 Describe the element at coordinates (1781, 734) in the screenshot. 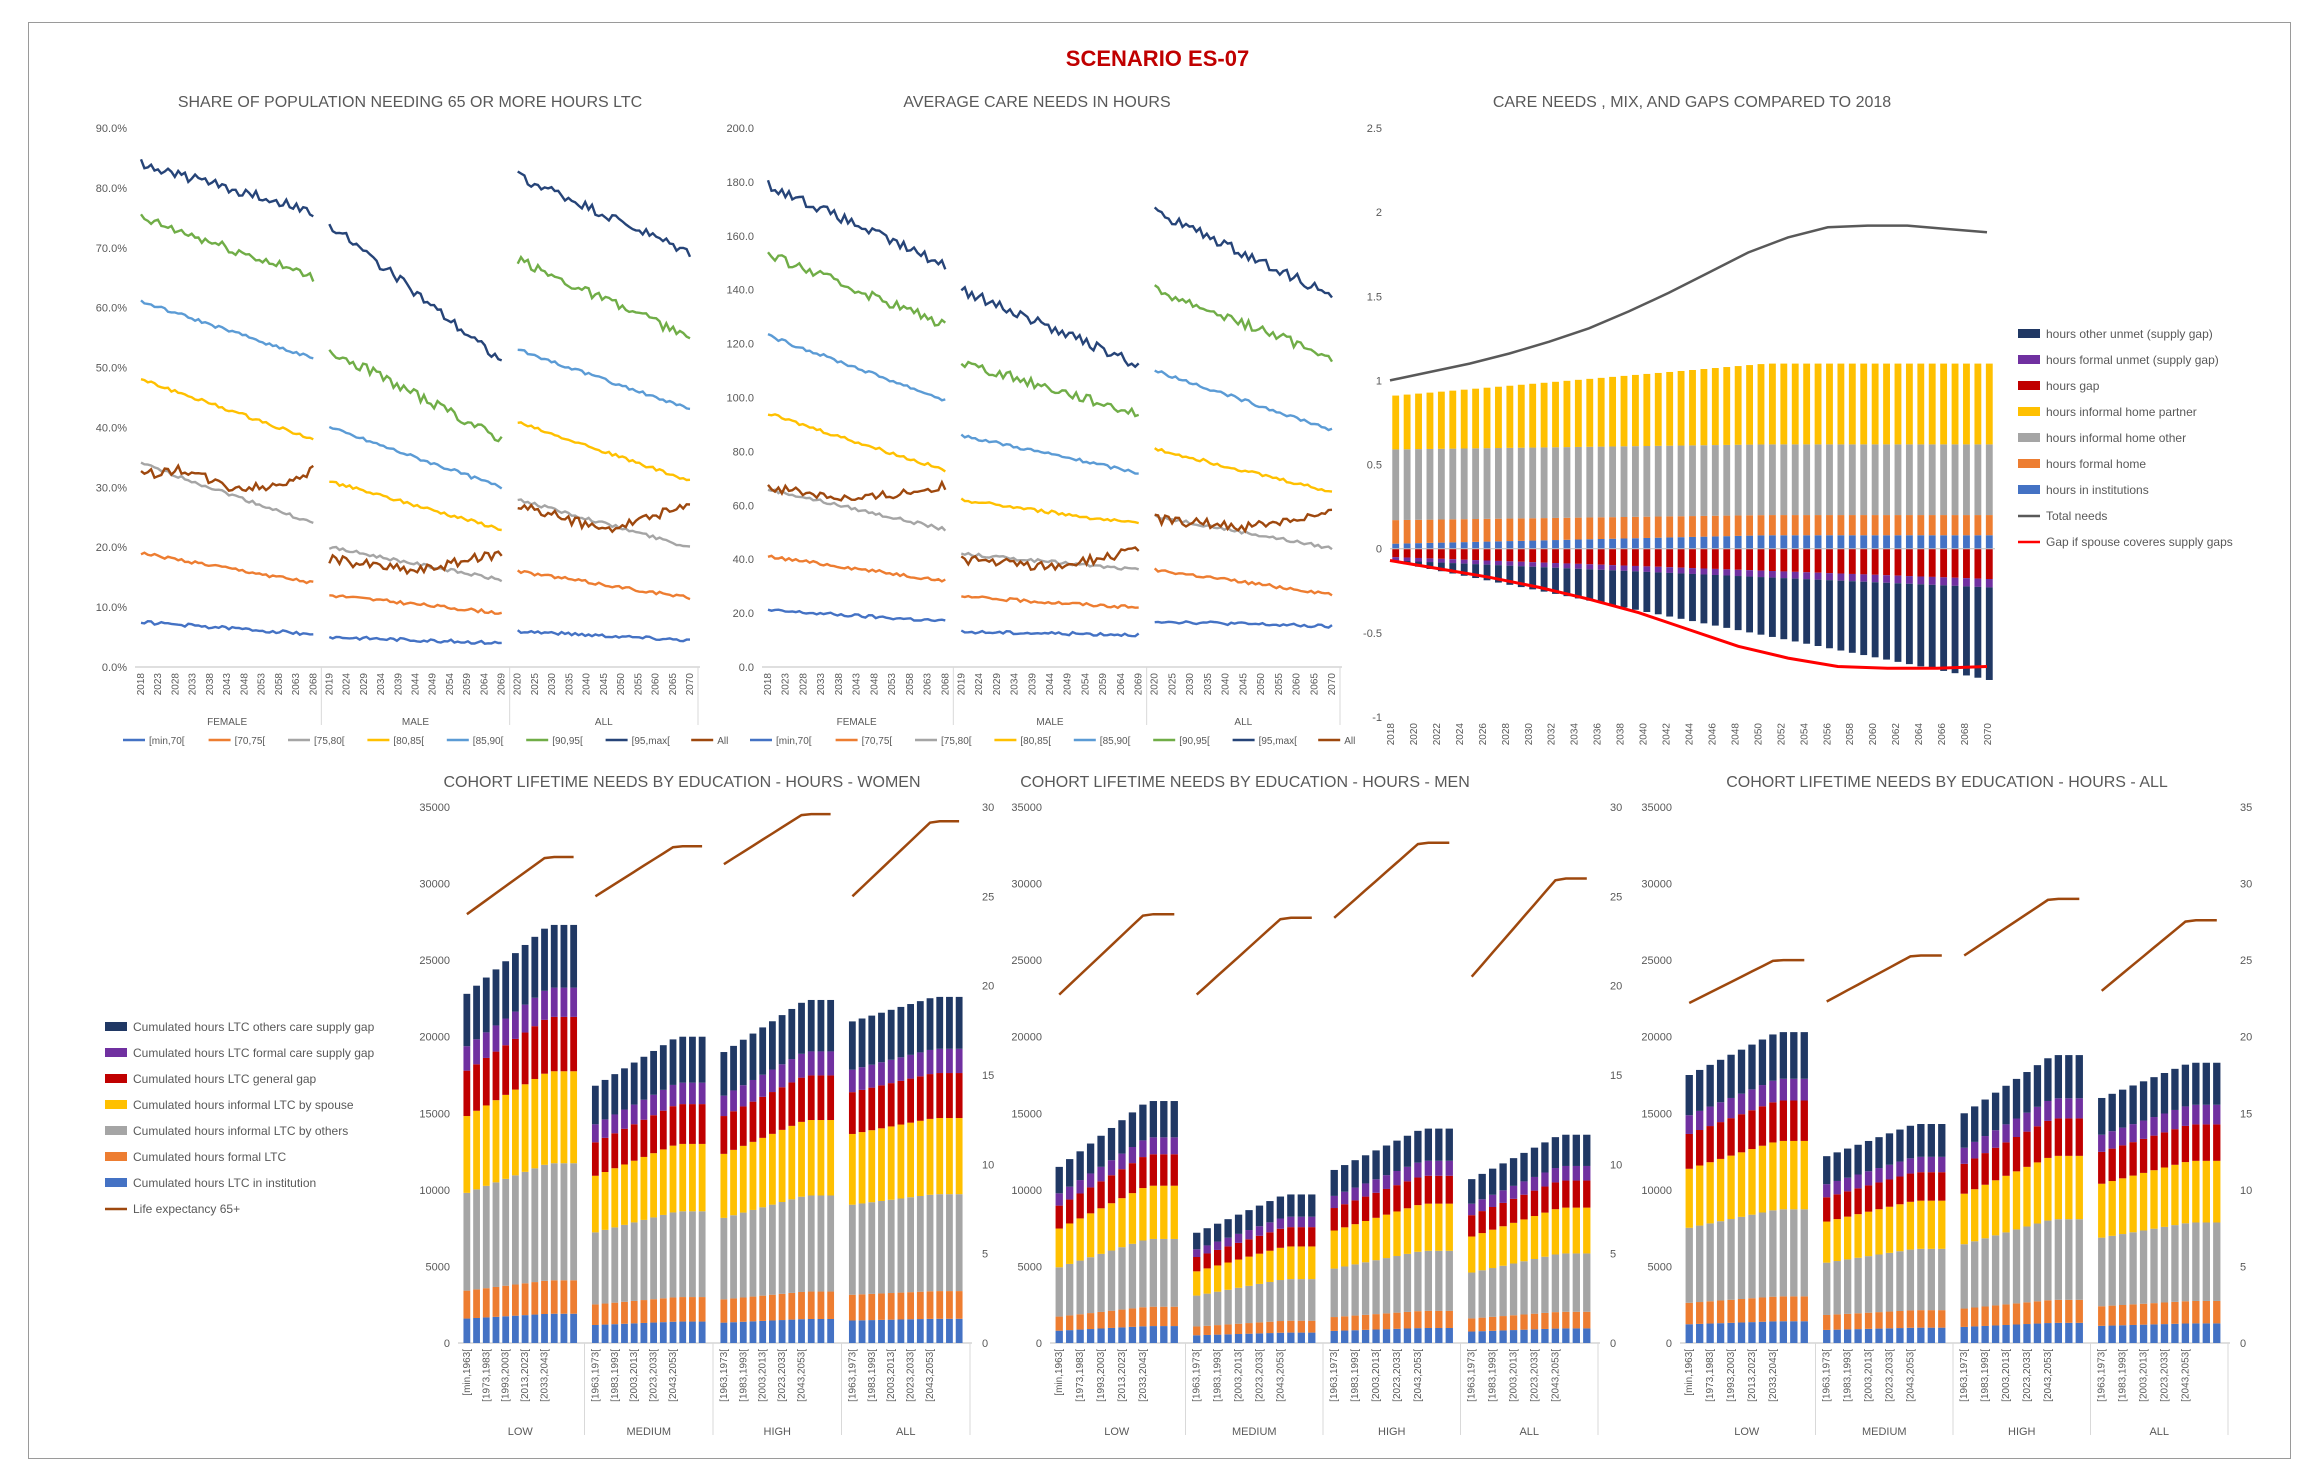

I see `mix-xtick: 2052` at that location.